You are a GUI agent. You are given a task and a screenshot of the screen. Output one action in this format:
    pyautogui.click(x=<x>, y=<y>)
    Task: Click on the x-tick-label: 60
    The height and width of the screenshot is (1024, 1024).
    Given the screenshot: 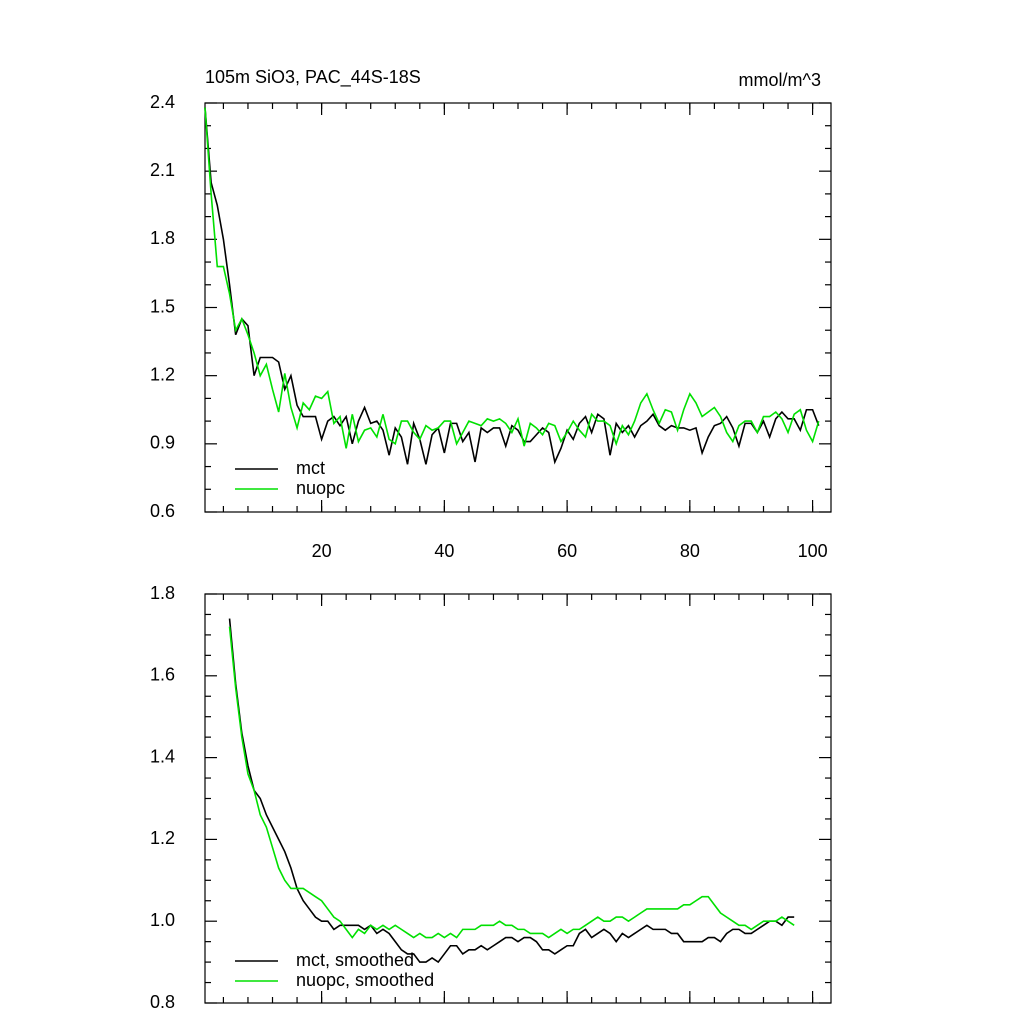 What is the action you would take?
    pyautogui.click(x=567, y=551)
    